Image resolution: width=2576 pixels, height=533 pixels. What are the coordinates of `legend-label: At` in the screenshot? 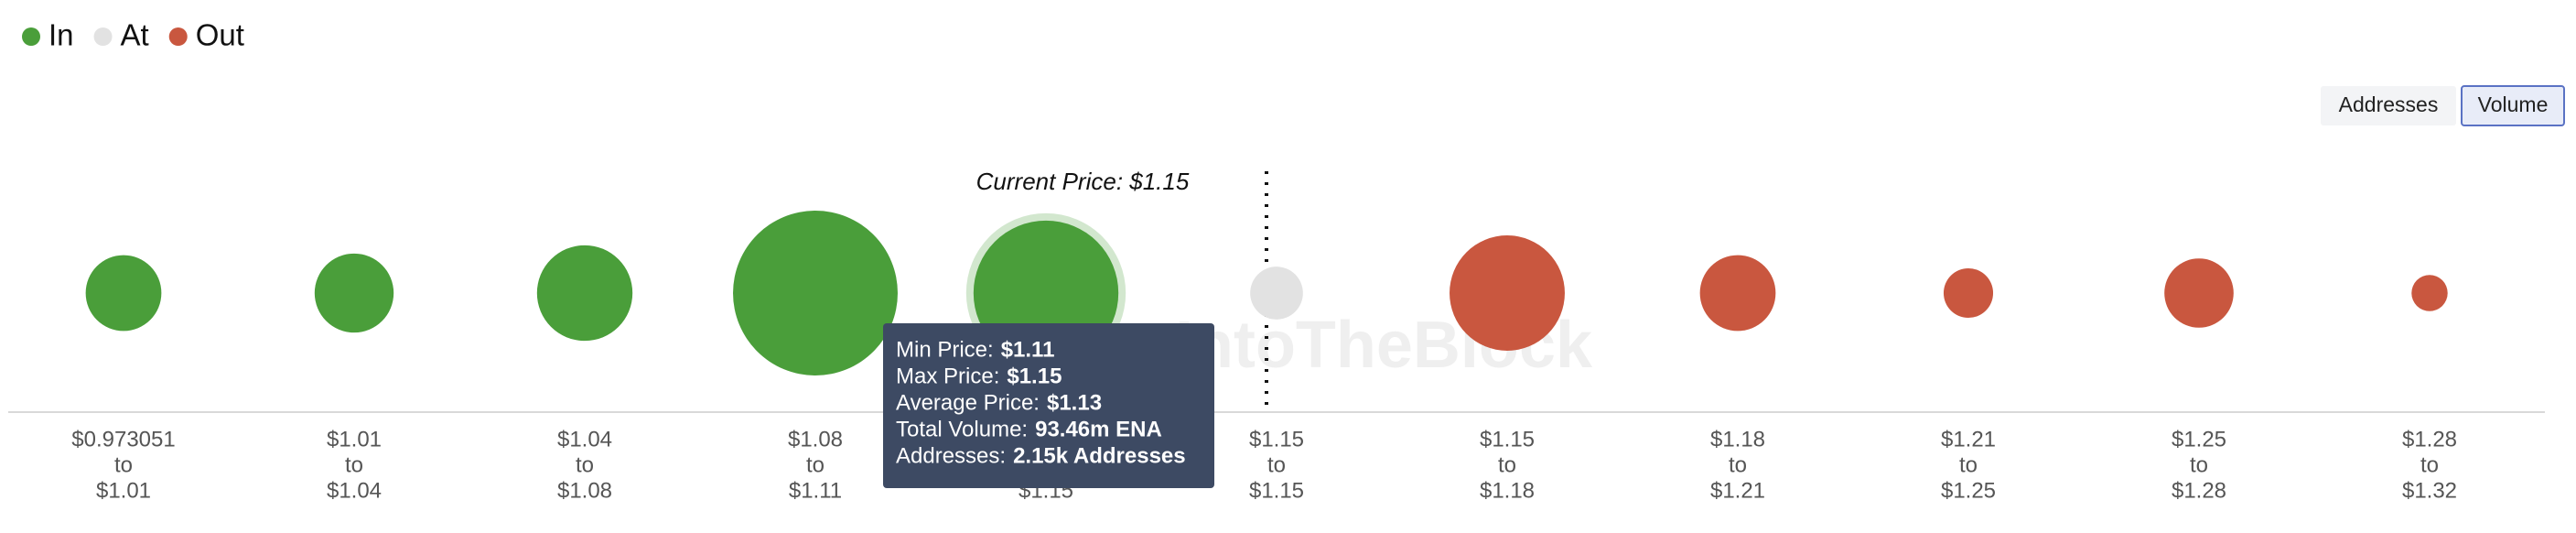 It's located at (135, 35).